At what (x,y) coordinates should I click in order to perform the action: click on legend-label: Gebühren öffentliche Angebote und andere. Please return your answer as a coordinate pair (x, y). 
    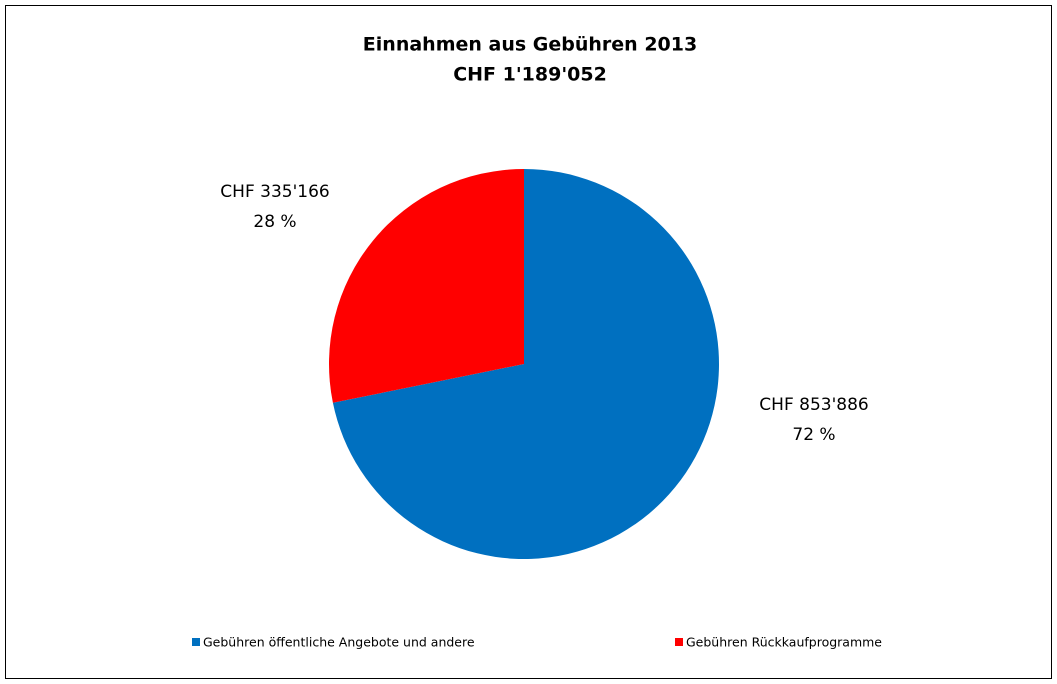
    Looking at the image, I should click on (339, 642).